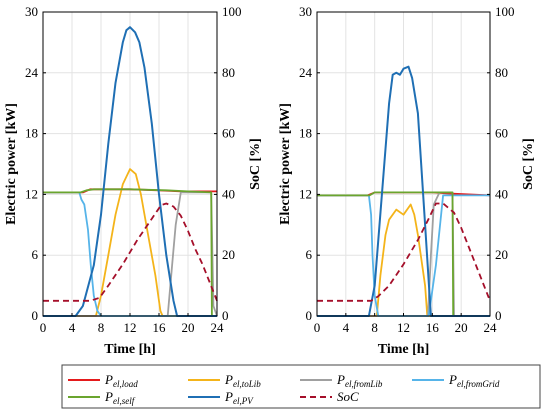 Image resolution: width=550 pixels, height=412 pixels. I want to click on legend-subscript: el,toLib, so click(247, 384).